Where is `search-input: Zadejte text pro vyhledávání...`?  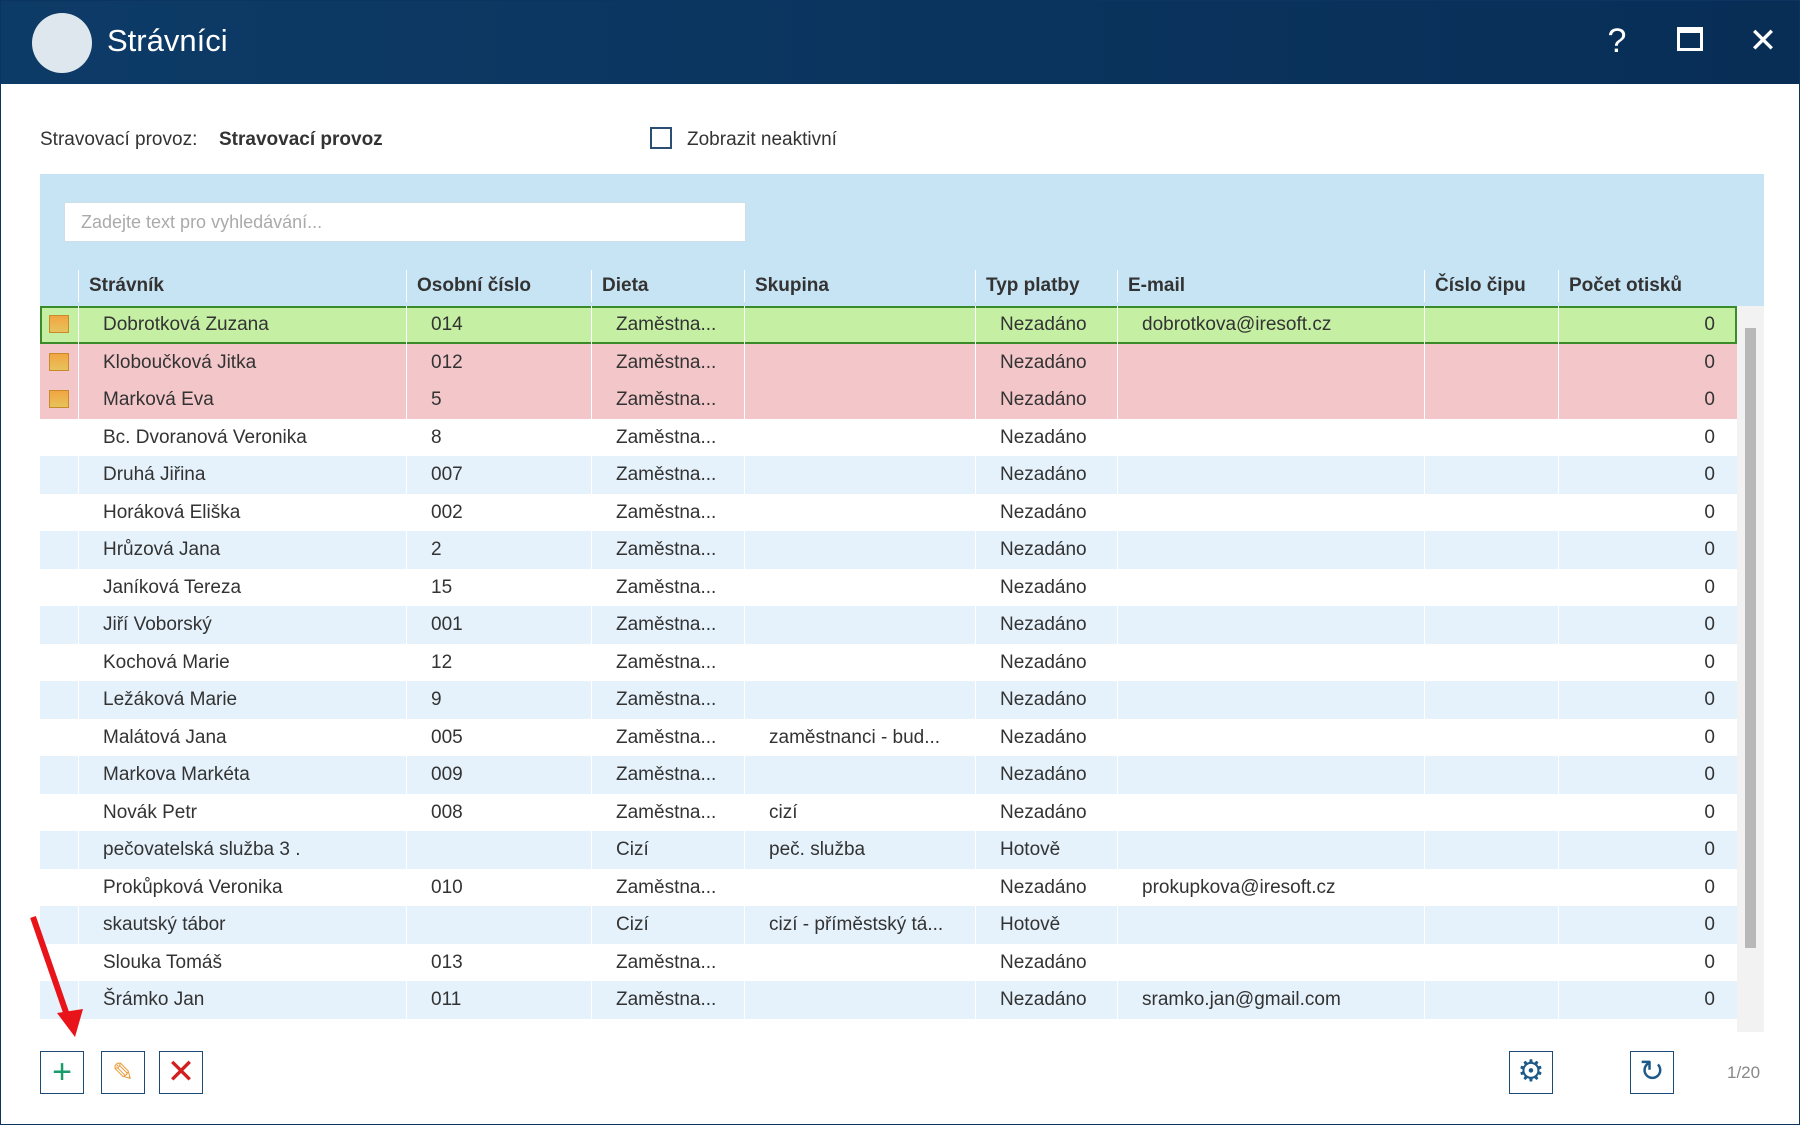
search-input: Zadejte text pro vyhledávání... is located at coordinates (405, 222).